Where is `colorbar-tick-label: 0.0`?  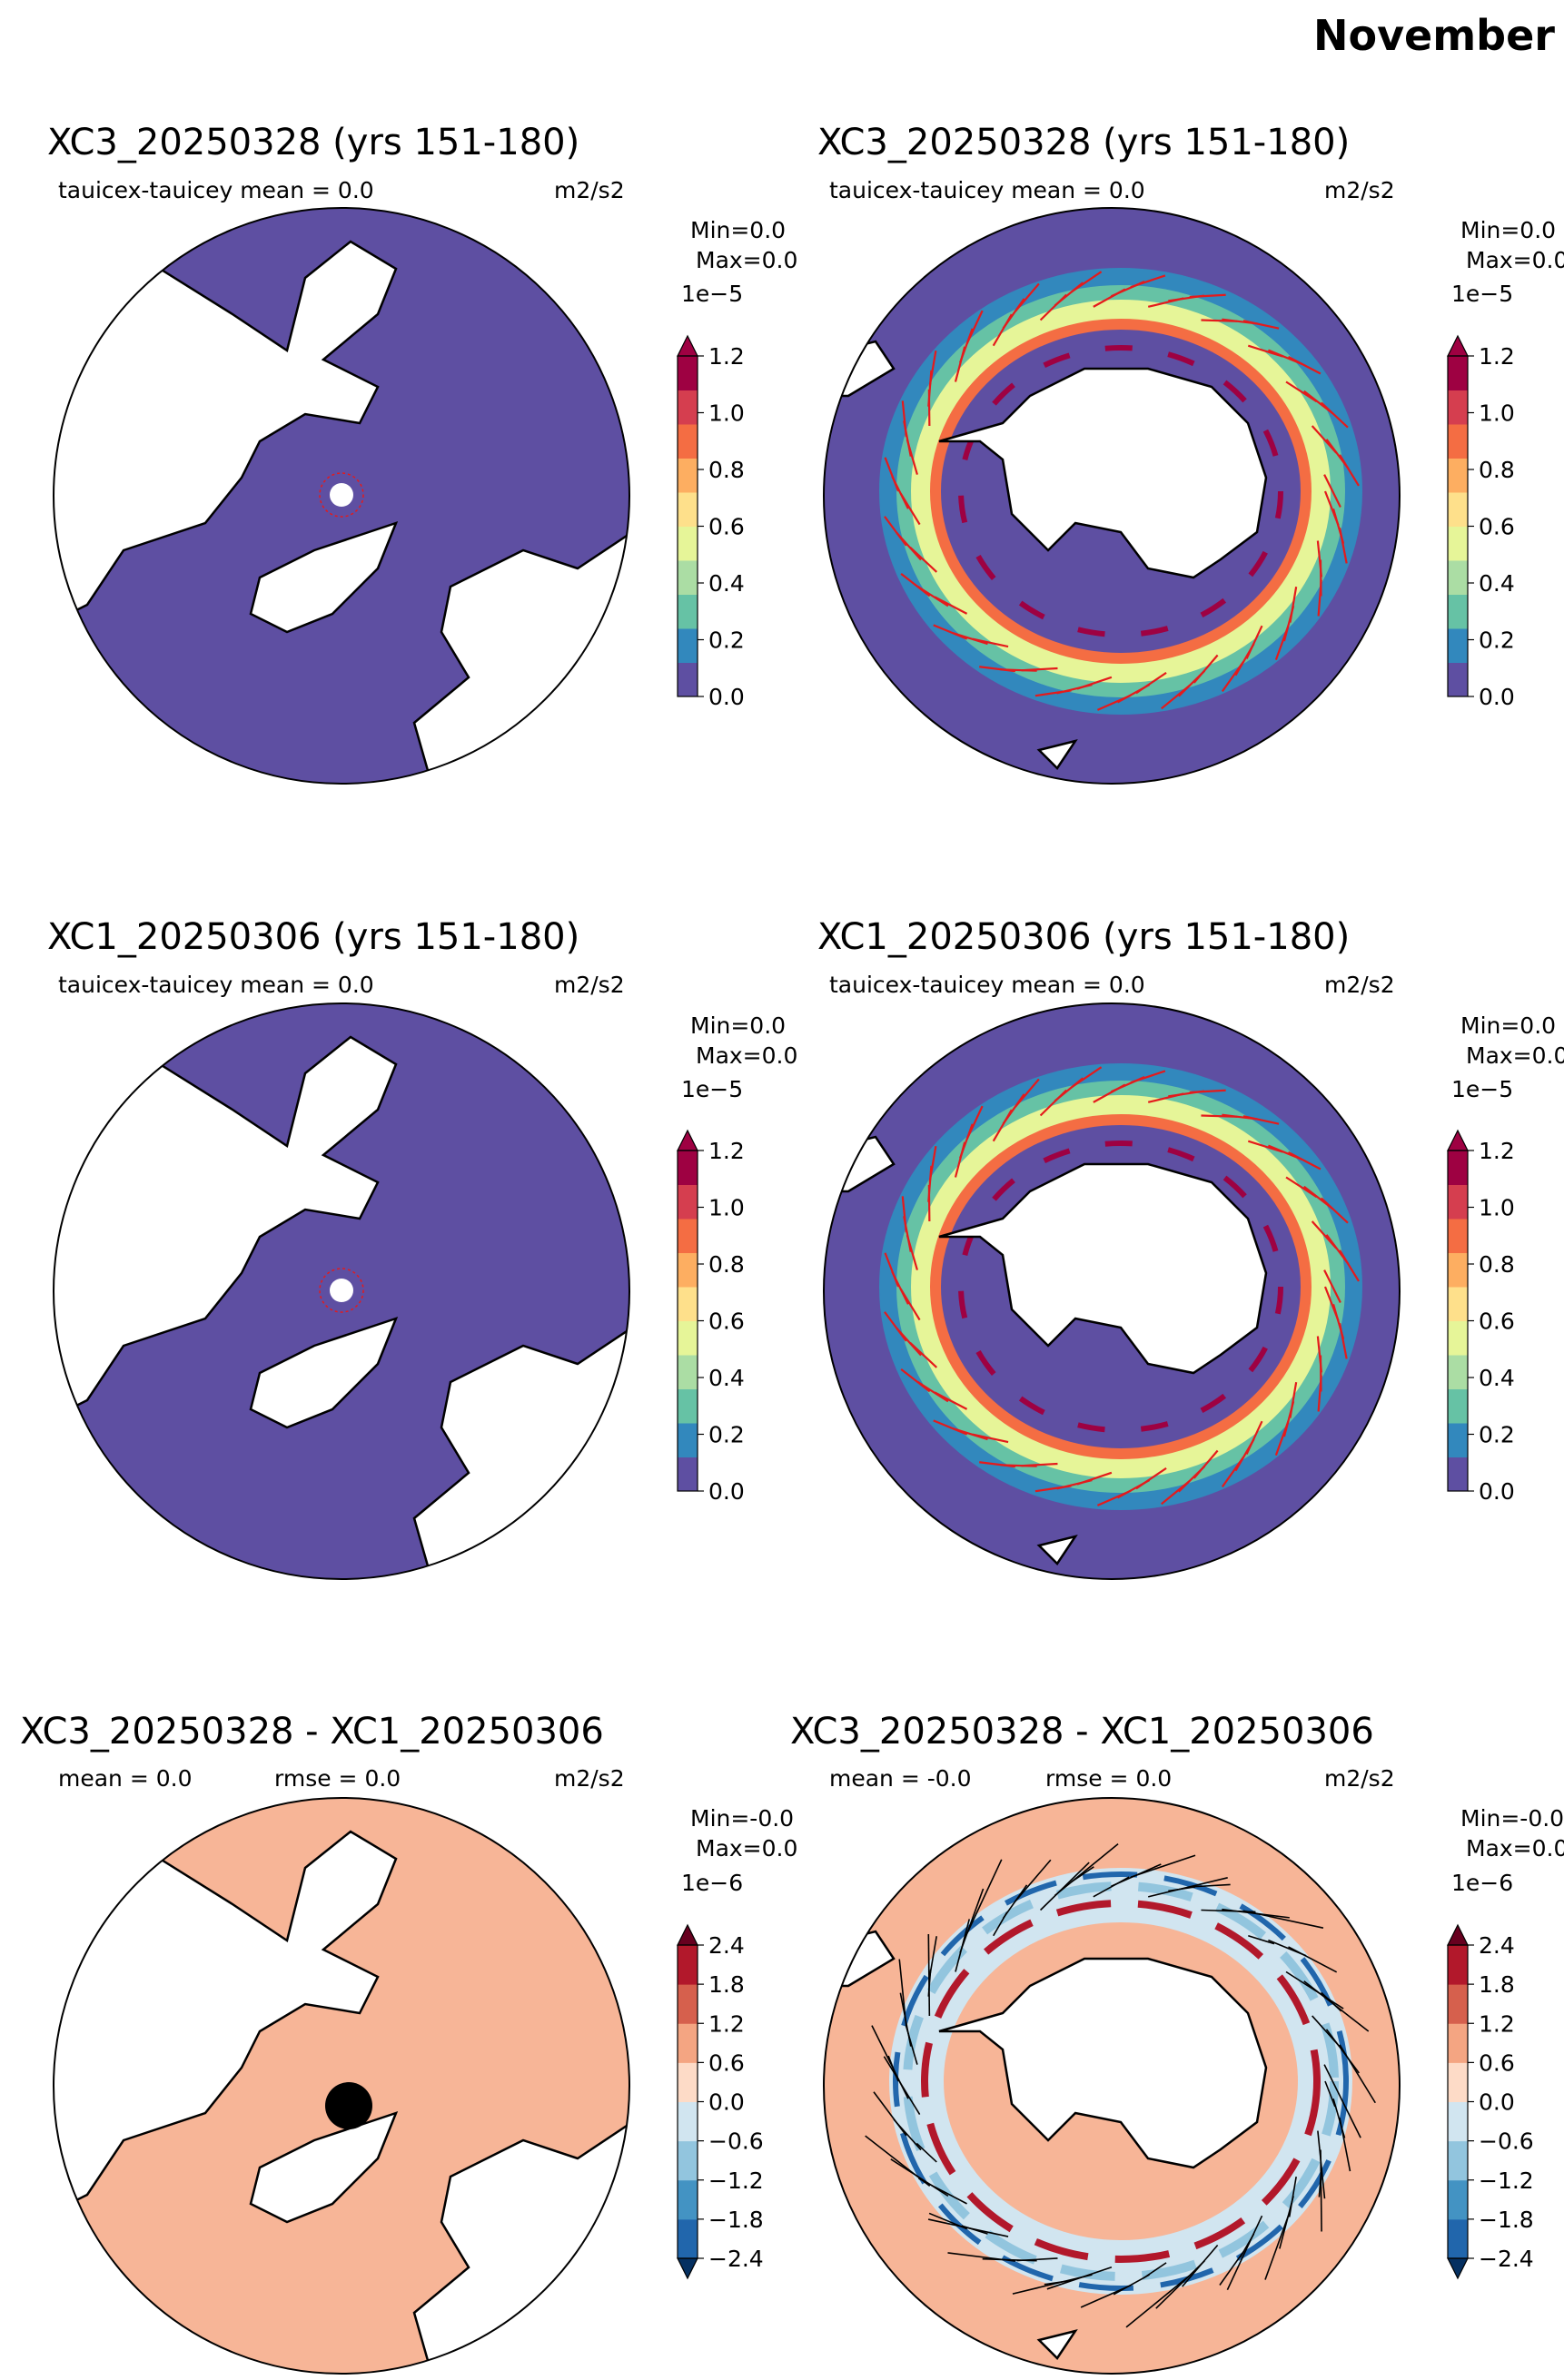 colorbar-tick-label: 0.0 is located at coordinates (726, 697).